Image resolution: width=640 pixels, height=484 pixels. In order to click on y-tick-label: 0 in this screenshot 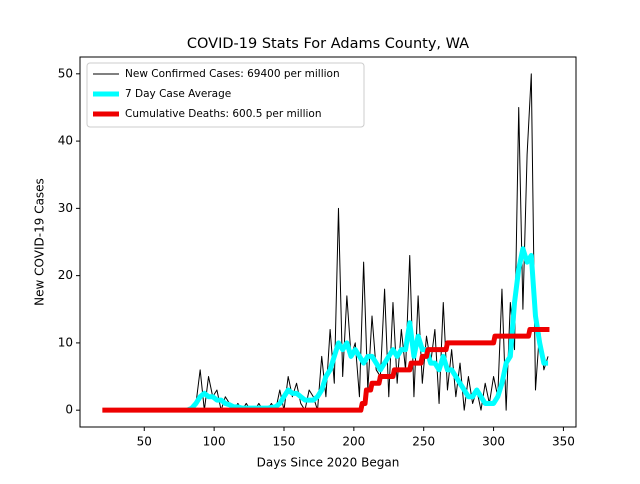, I will do `click(69, 410)`.